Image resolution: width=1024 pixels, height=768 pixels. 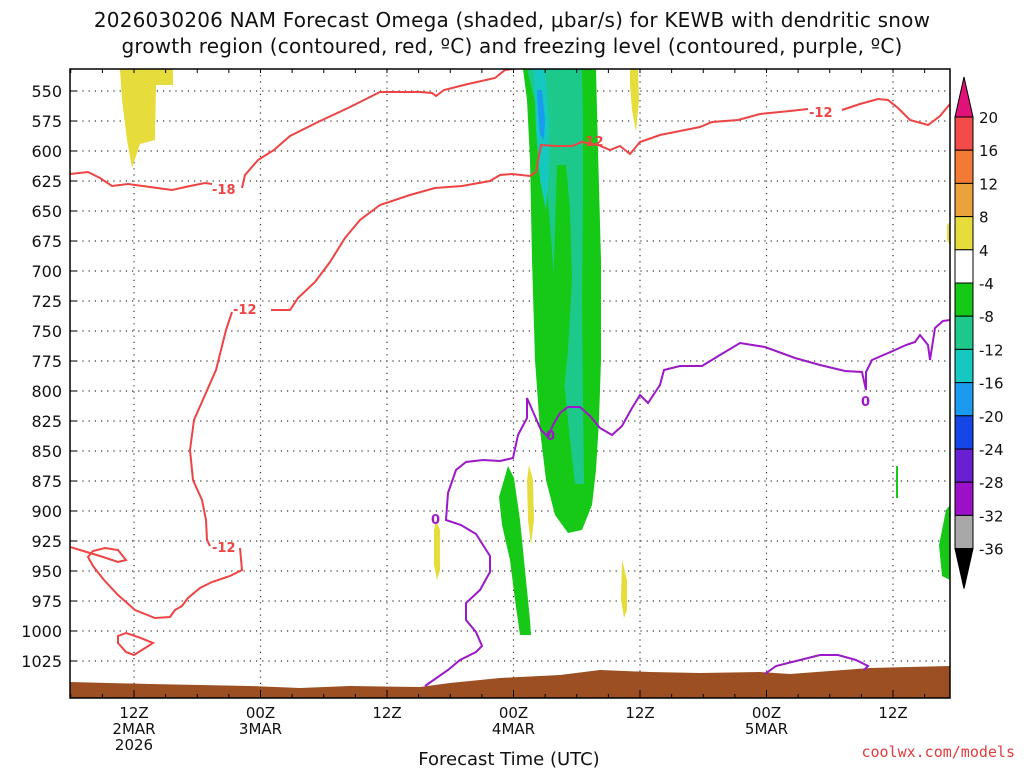 What do you see at coordinates (991, 550) in the screenshot?
I see `colorbar-label: -36` at bounding box center [991, 550].